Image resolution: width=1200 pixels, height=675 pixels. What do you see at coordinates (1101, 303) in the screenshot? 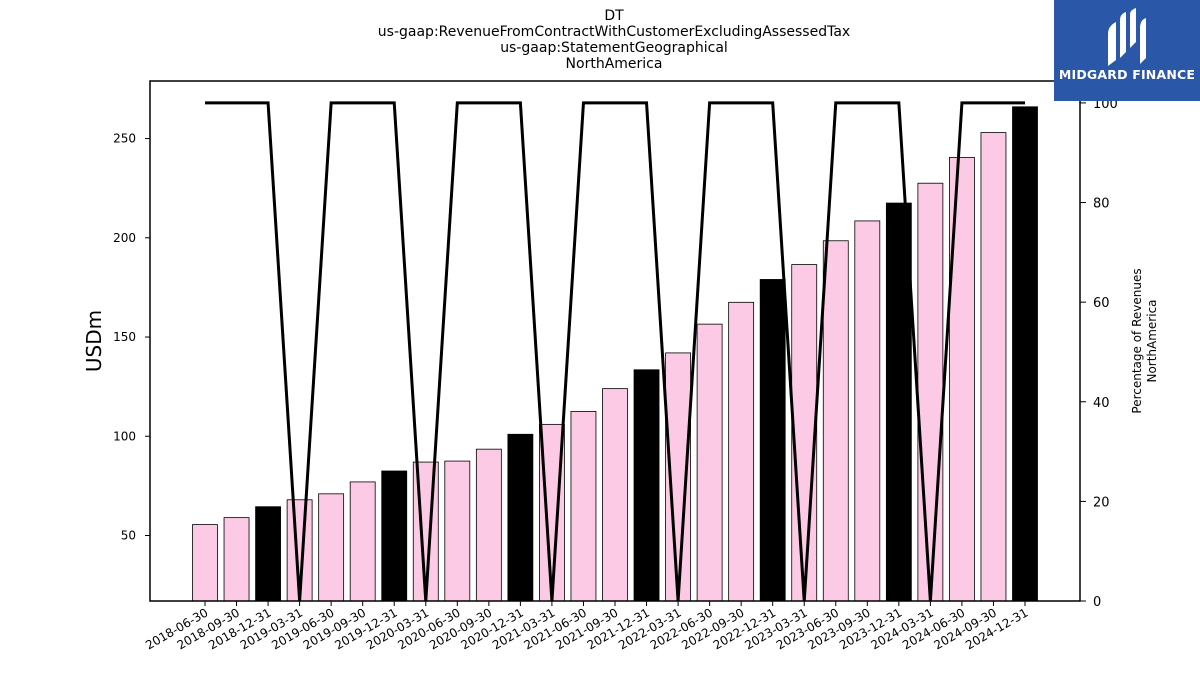
I see `y2-tick-label: 60` at bounding box center [1101, 303].